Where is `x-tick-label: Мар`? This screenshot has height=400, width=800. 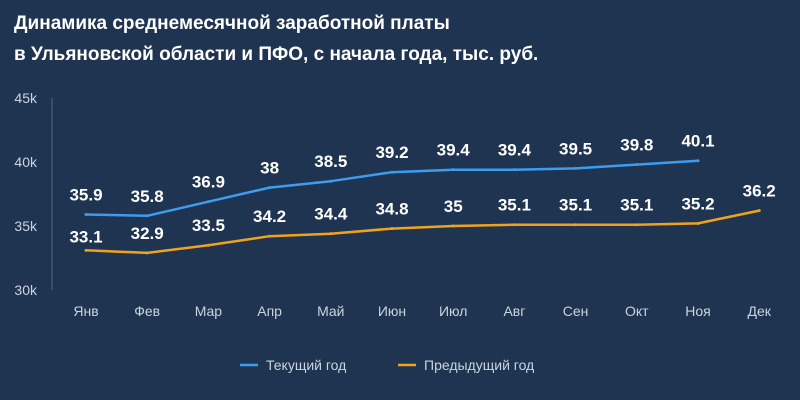 x-tick-label: Мар is located at coordinates (209, 311).